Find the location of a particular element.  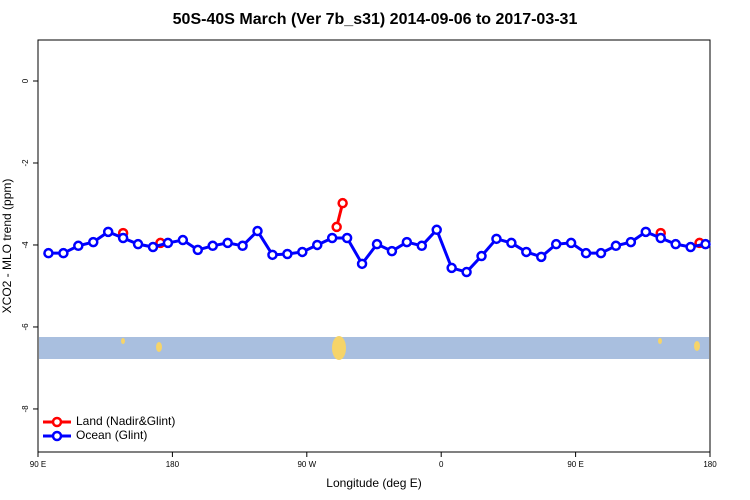

x-tick-label: 0 is located at coordinates (441, 464).